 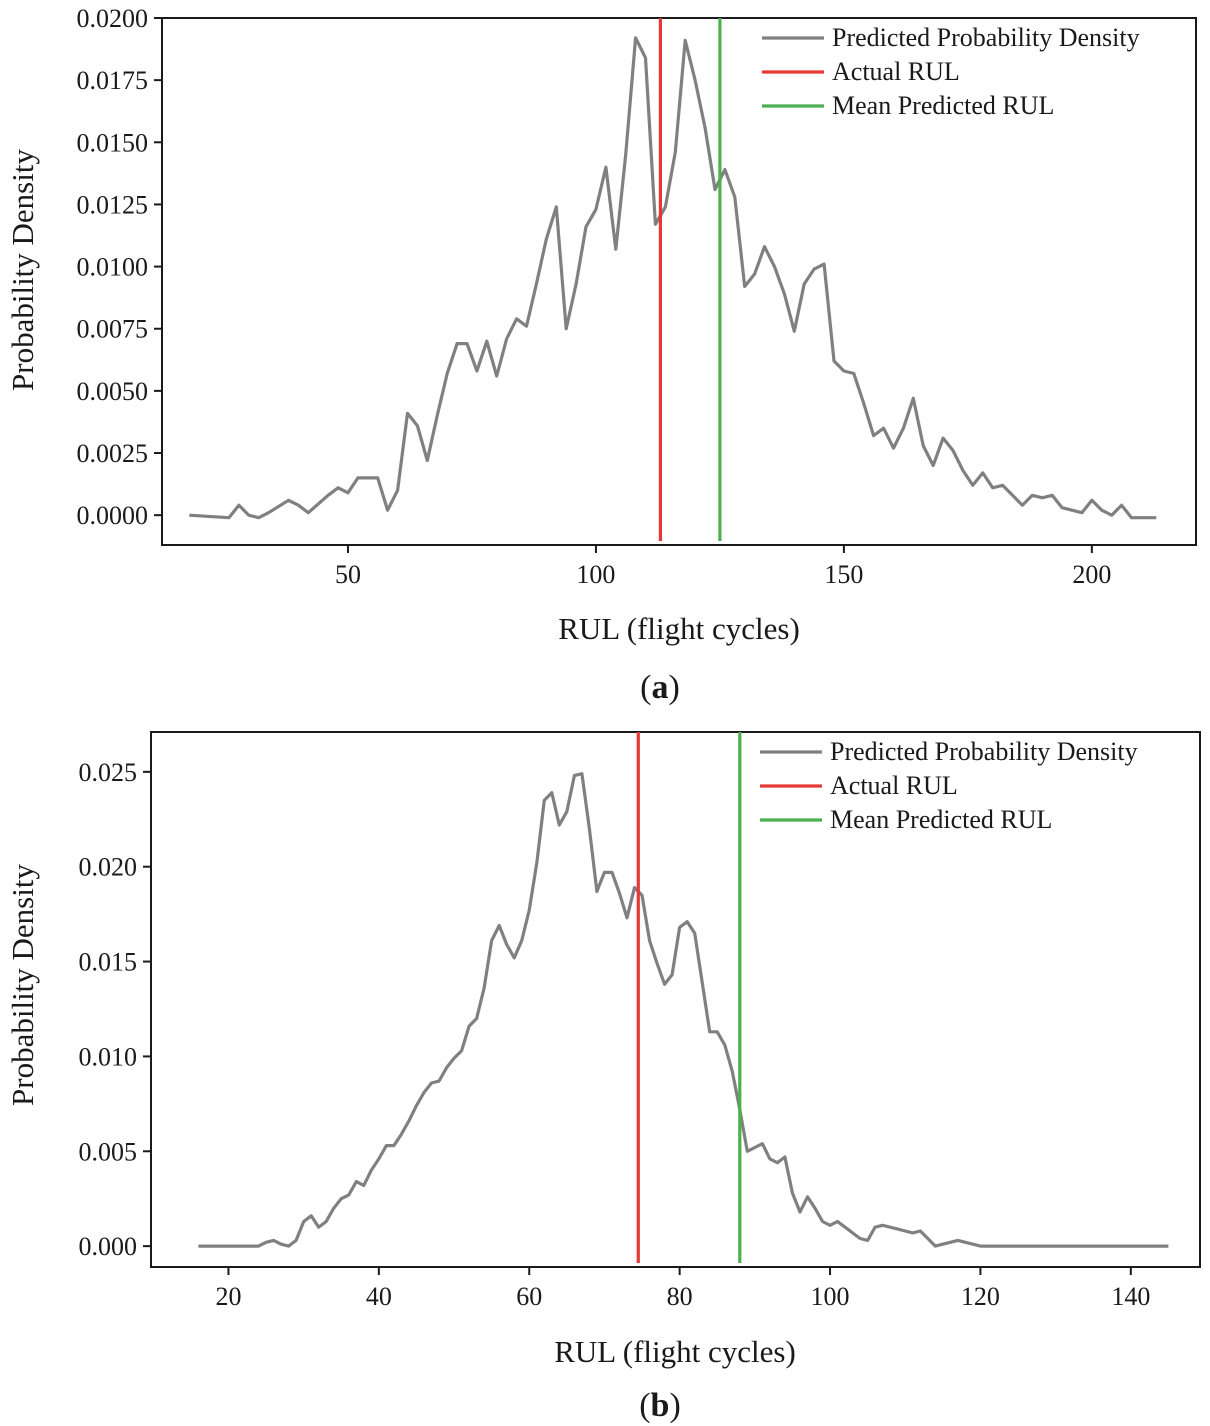 What do you see at coordinates (843, 574) in the screenshot?
I see `x-tick-label-a: 150` at bounding box center [843, 574].